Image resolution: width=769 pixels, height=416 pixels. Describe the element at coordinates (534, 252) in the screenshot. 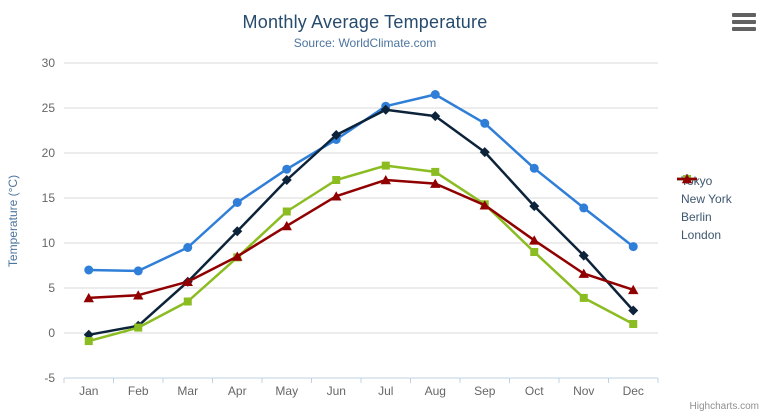

I see `point-berlin-oct` at that location.